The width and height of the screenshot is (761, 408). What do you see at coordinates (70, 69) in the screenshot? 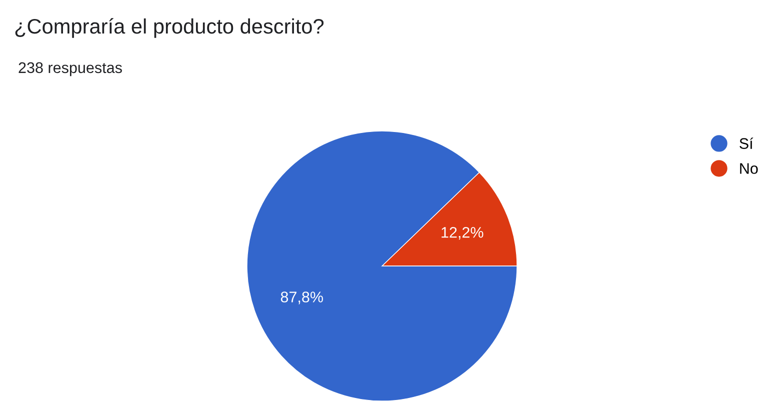
I see `text: 238 respuestas` at bounding box center [70, 69].